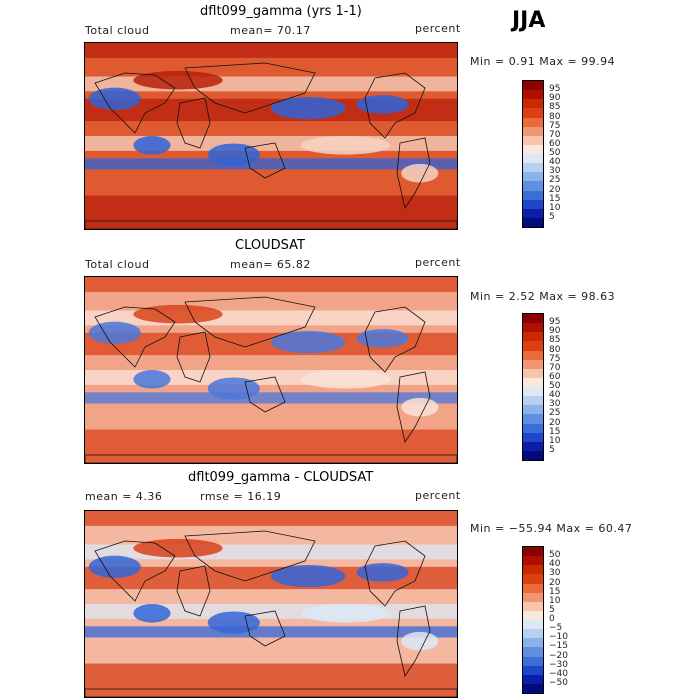 This screenshot has height=700, width=700. I want to click on panel-1-colorbar: 95 90 85 80 75 70 60 50 40 30 25 20 15 10 5, so click(541, 154).